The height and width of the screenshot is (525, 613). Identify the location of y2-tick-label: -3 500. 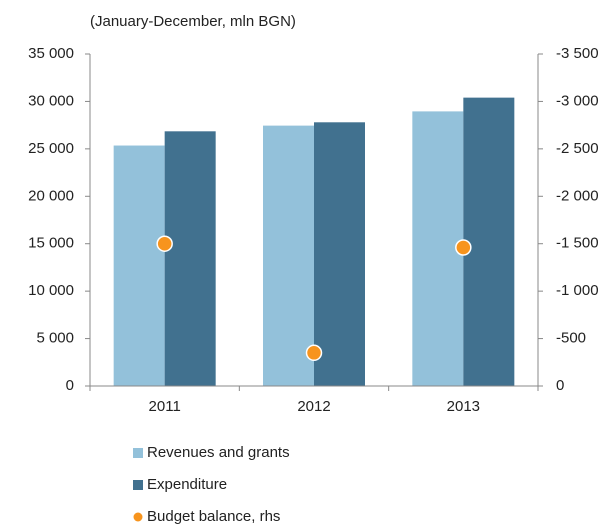
(577, 53).